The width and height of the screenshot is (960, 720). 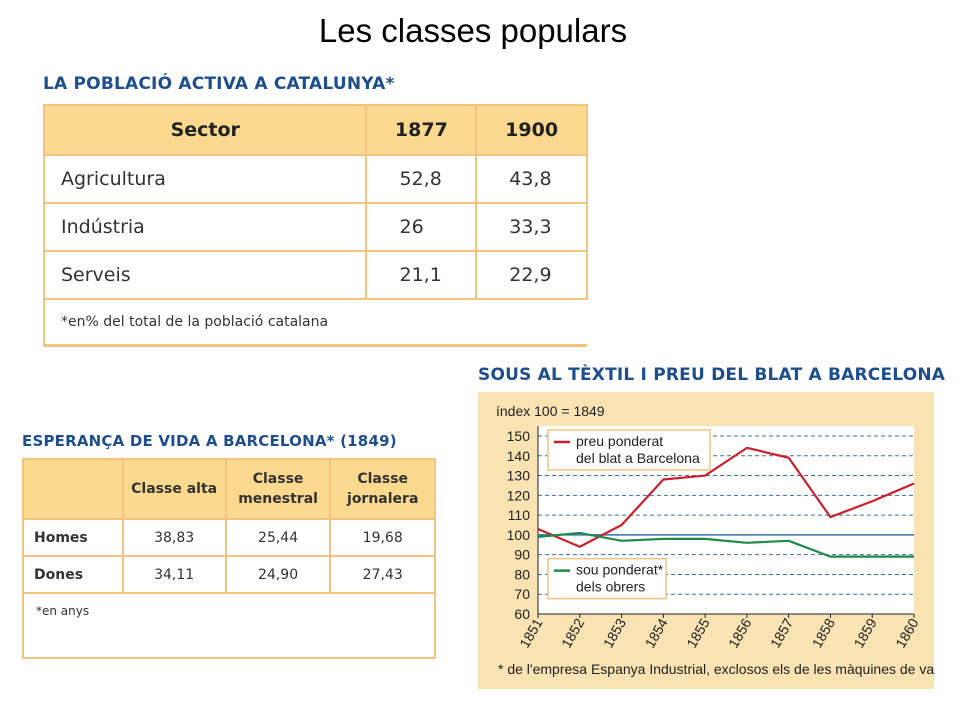 What do you see at coordinates (740, 632) in the screenshot?
I see `x-tick-label: 1856` at bounding box center [740, 632].